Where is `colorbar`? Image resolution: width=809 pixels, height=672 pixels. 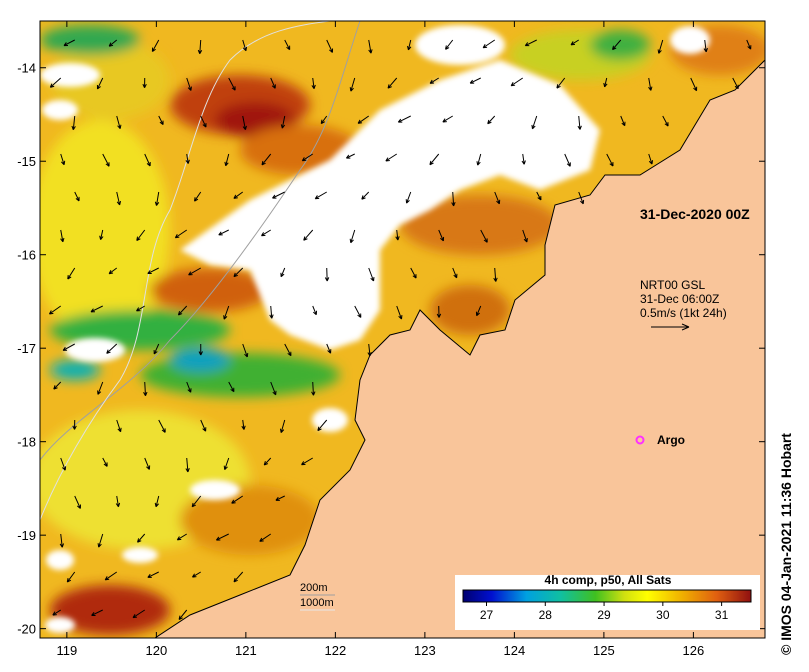 colorbar is located at coordinates (607, 596).